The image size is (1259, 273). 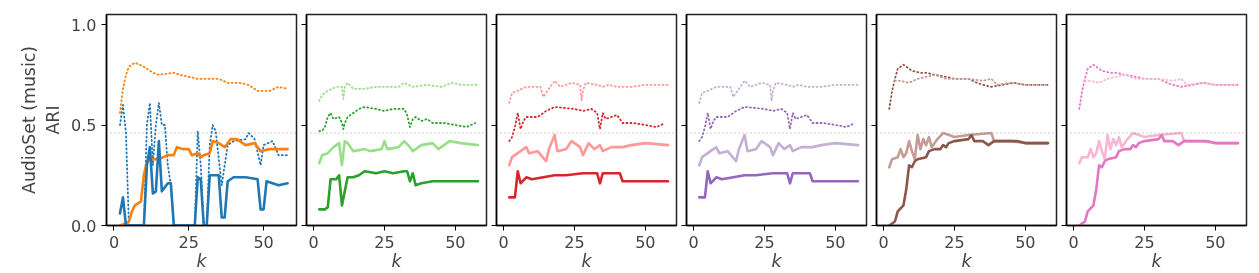 I want to click on y-axis-title: AudioSet (music) ARI, so click(x=41, y=120).